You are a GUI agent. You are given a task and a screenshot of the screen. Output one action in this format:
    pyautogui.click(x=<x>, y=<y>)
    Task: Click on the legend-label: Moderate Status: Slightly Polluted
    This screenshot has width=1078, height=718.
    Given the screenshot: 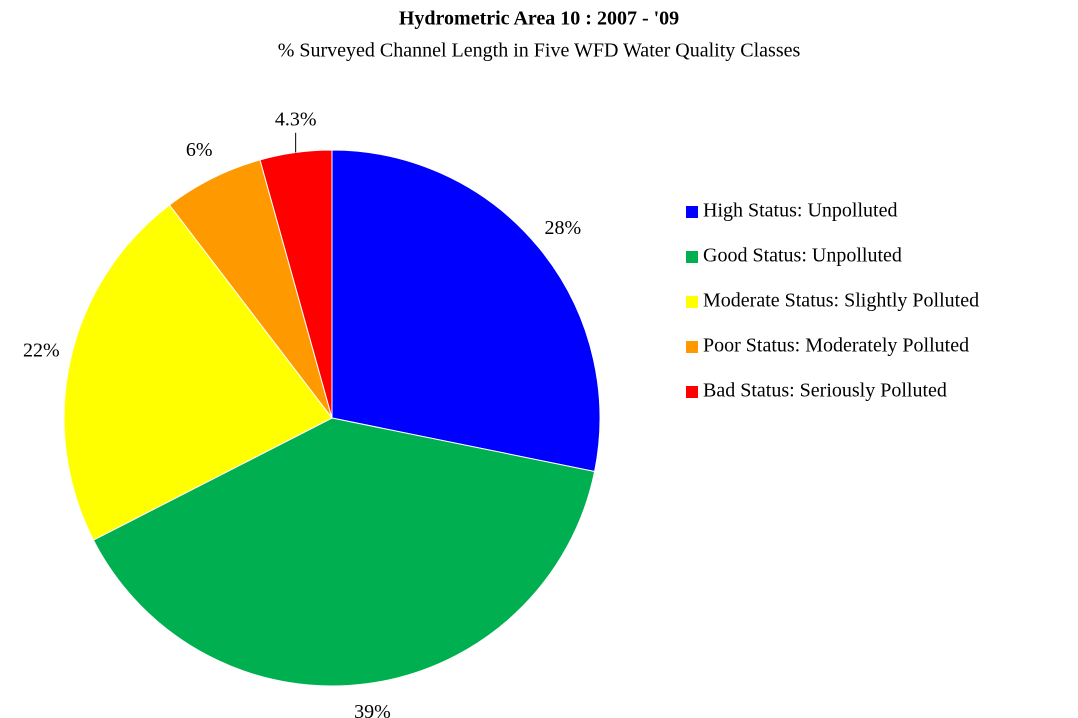 What is the action you would take?
    pyautogui.click(x=841, y=301)
    